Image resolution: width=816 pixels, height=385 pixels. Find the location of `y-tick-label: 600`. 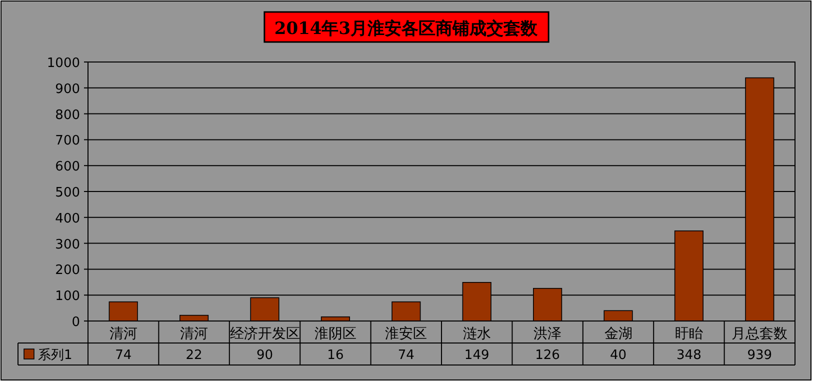

y-tick-label: 600 is located at coordinates (67, 167).